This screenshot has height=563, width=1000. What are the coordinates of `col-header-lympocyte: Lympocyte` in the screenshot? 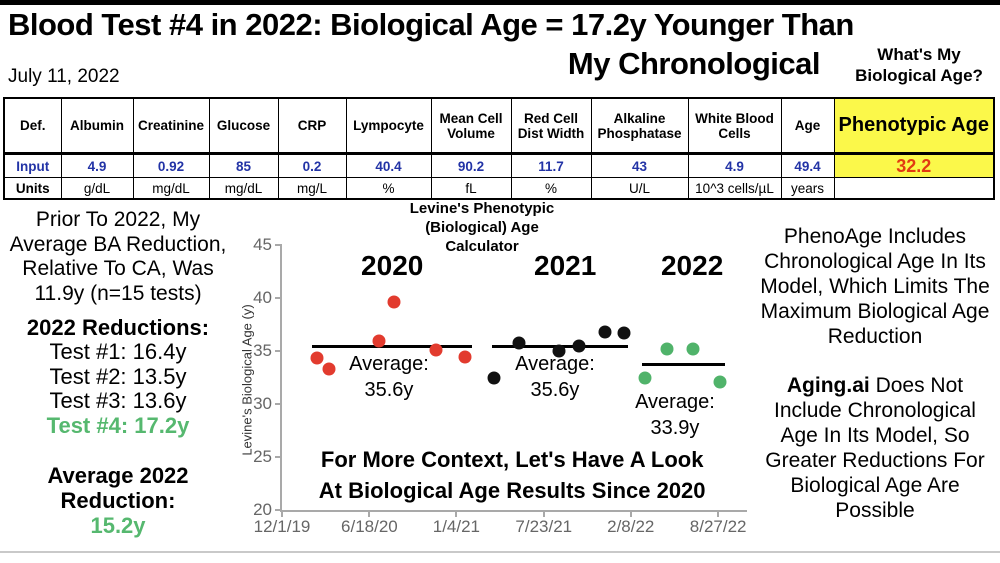 It's located at (388, 126).